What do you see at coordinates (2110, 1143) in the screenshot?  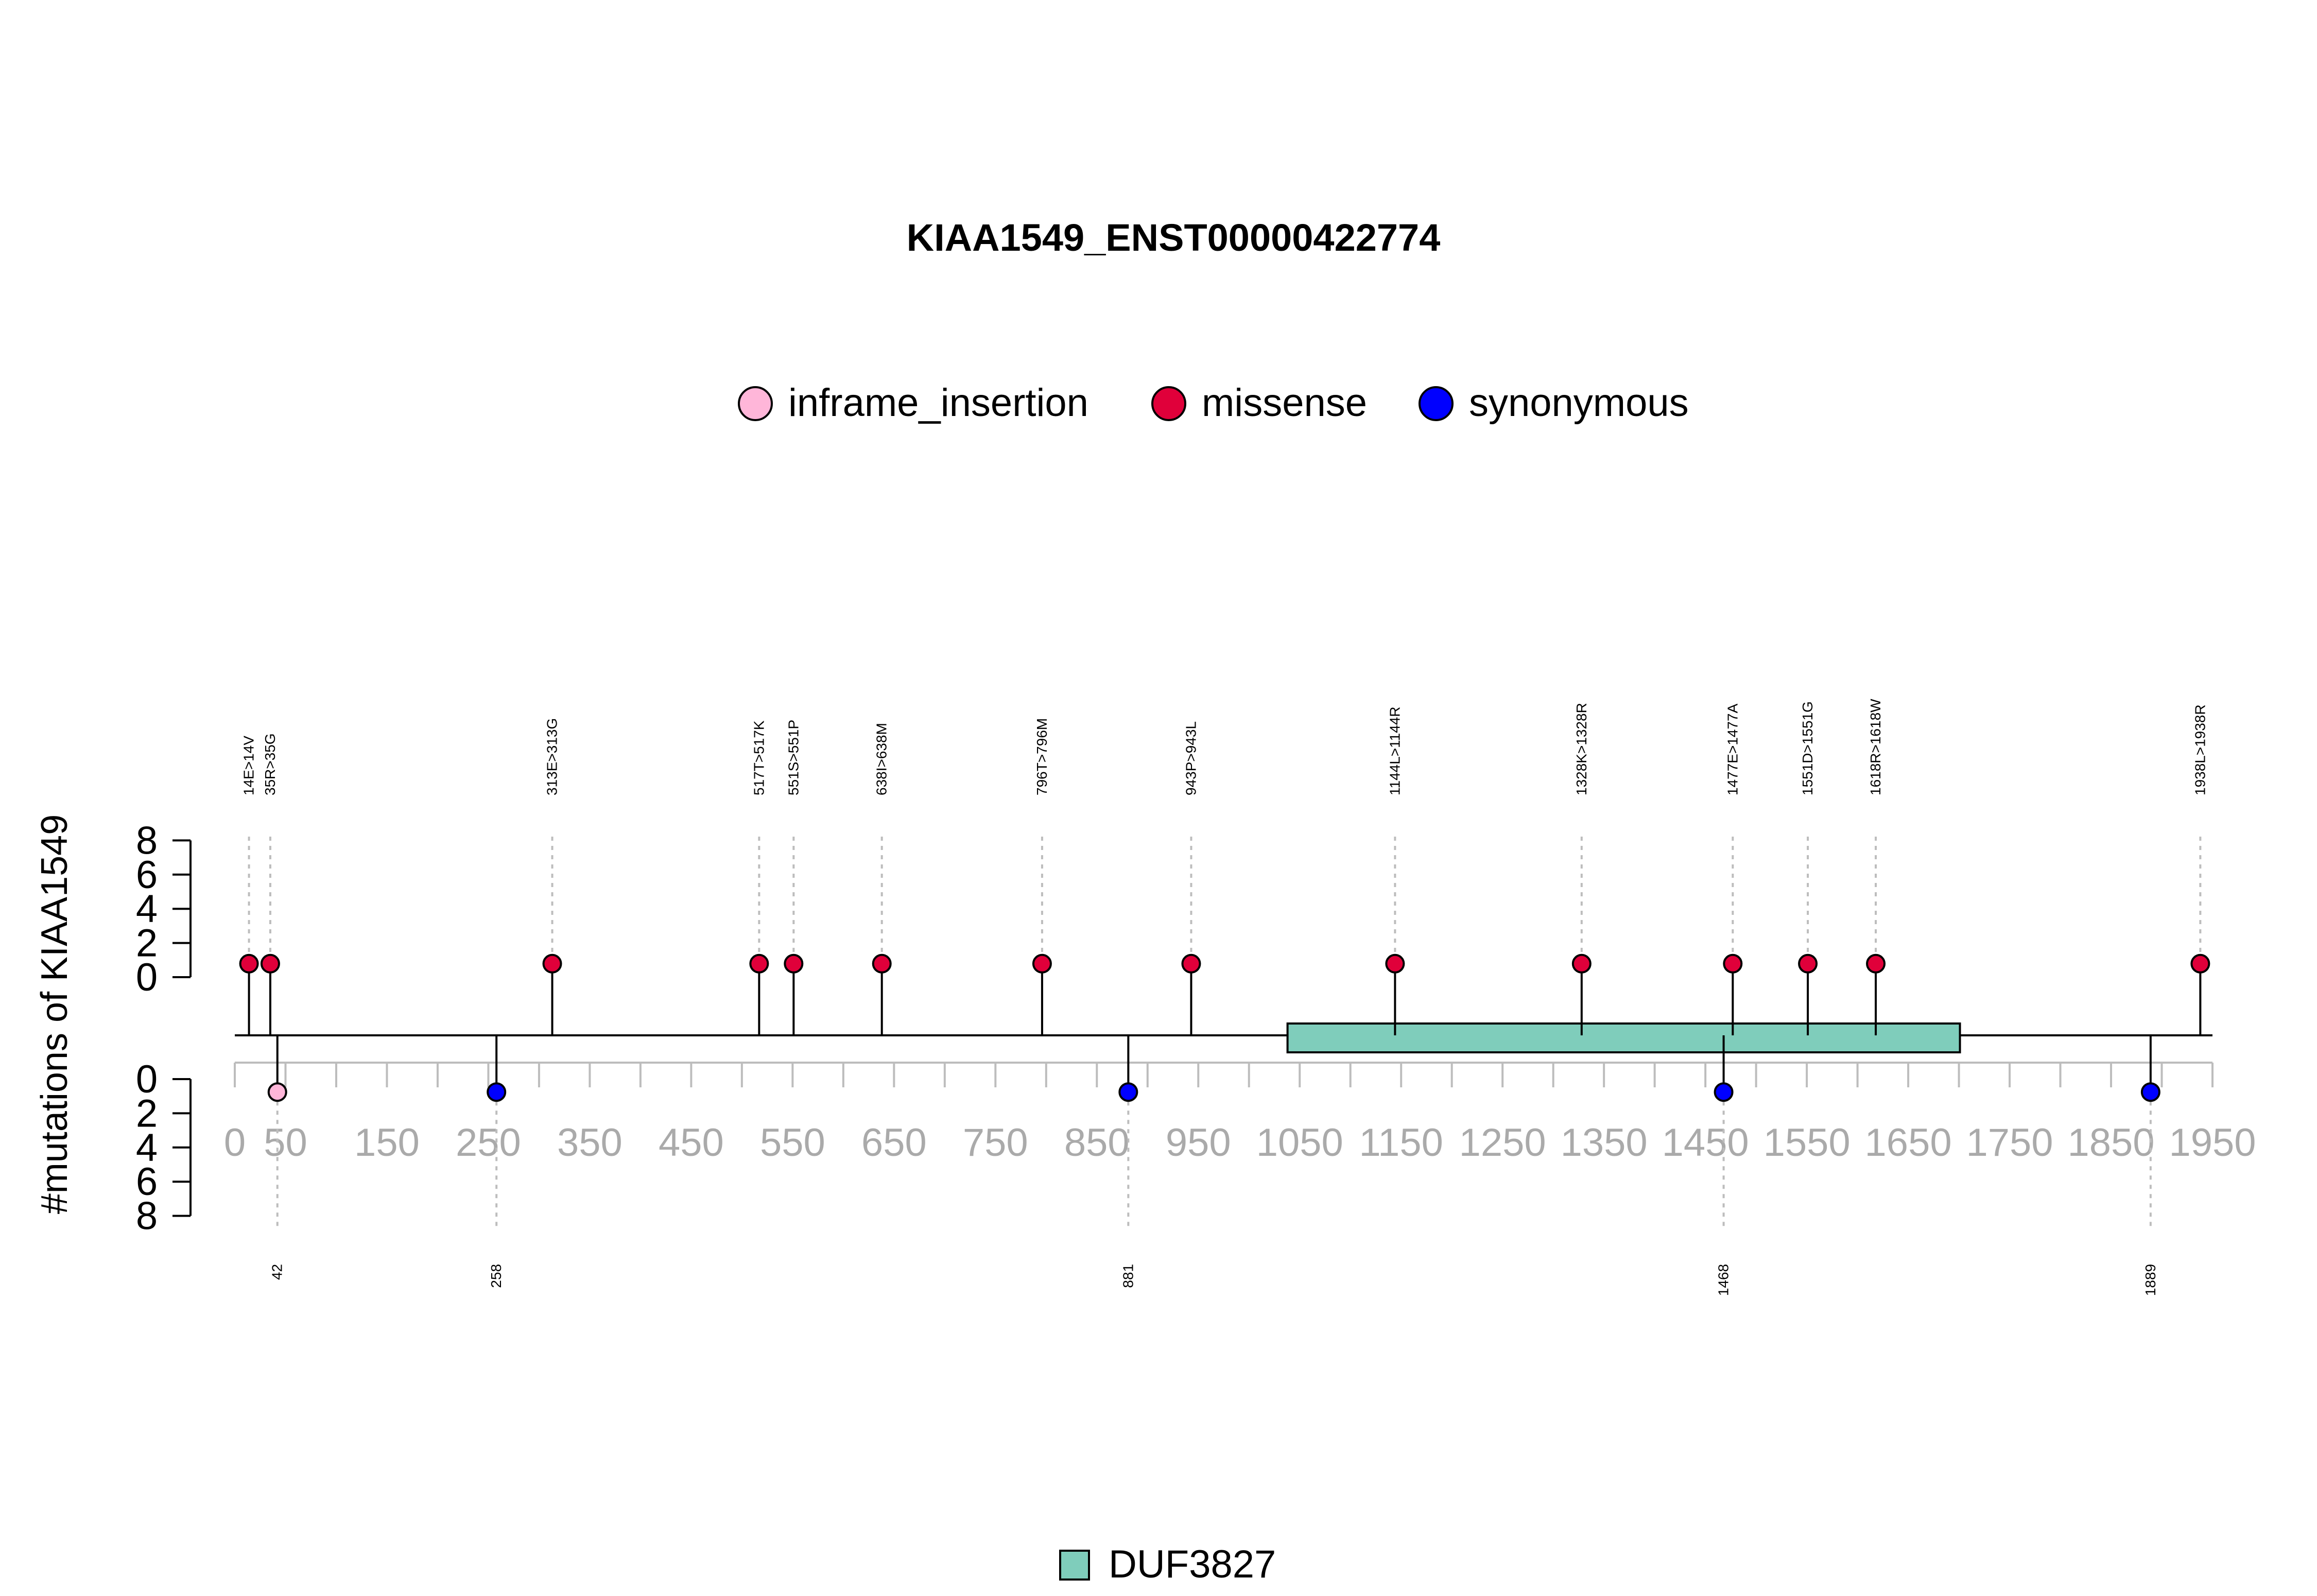 I see `x-tick-label: 1850` at bounding box center [2110, 1143].